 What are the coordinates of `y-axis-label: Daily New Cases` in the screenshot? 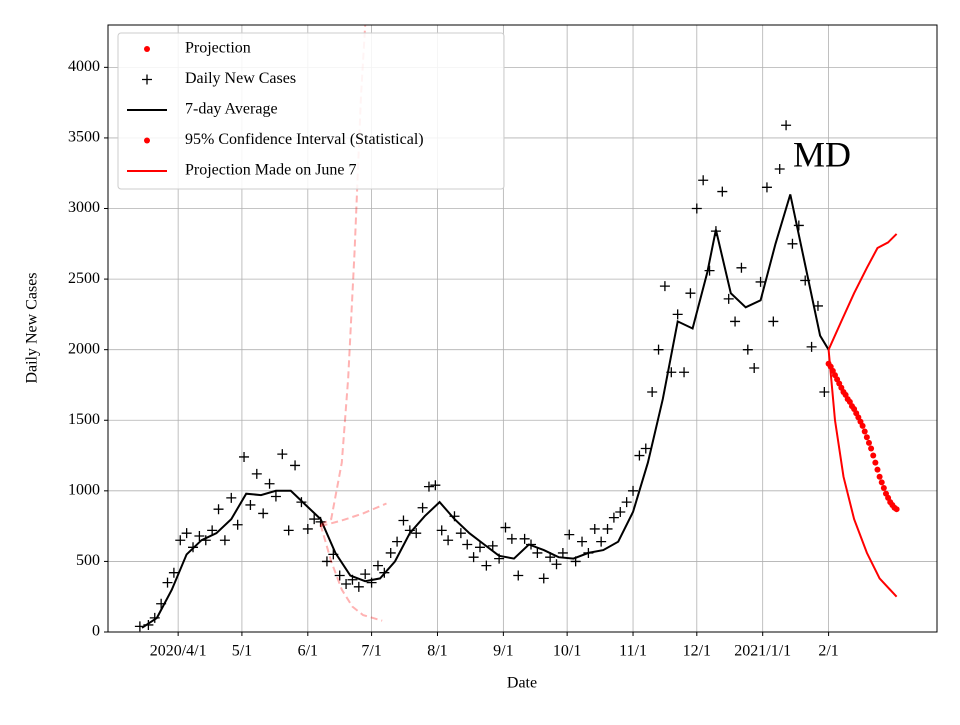 It's located at (32, 327).